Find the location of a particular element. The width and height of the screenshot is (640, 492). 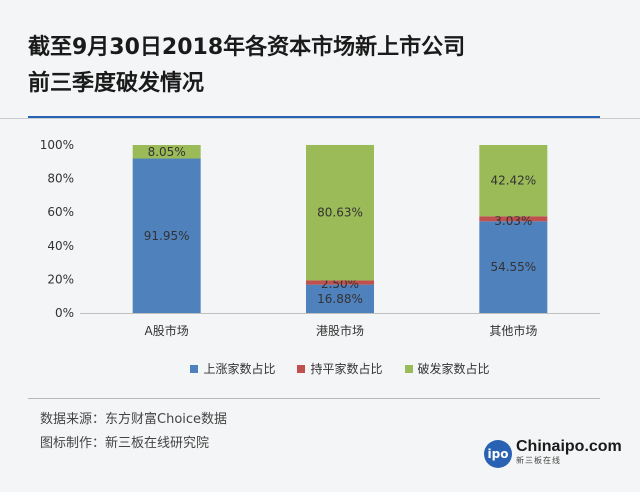

chart-title: 截至9月30日2018年各资本市场新上市公司 前三季度破发情况 is located at coordinates (323, 66).